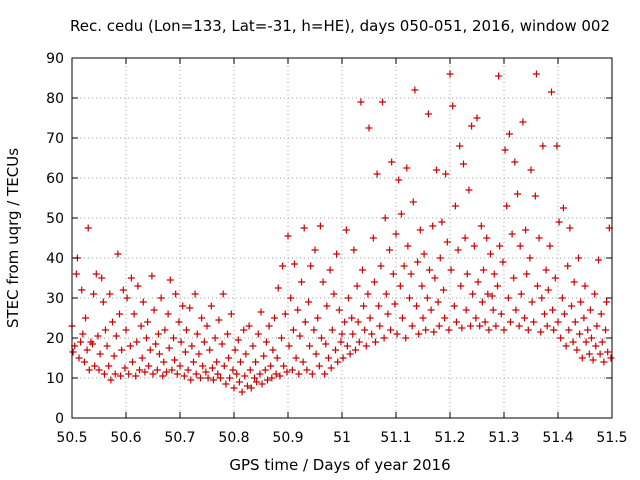 The width and height of the screenshot is (640, 480). I want to click on y-tick-label: 50, so click(55, 219).